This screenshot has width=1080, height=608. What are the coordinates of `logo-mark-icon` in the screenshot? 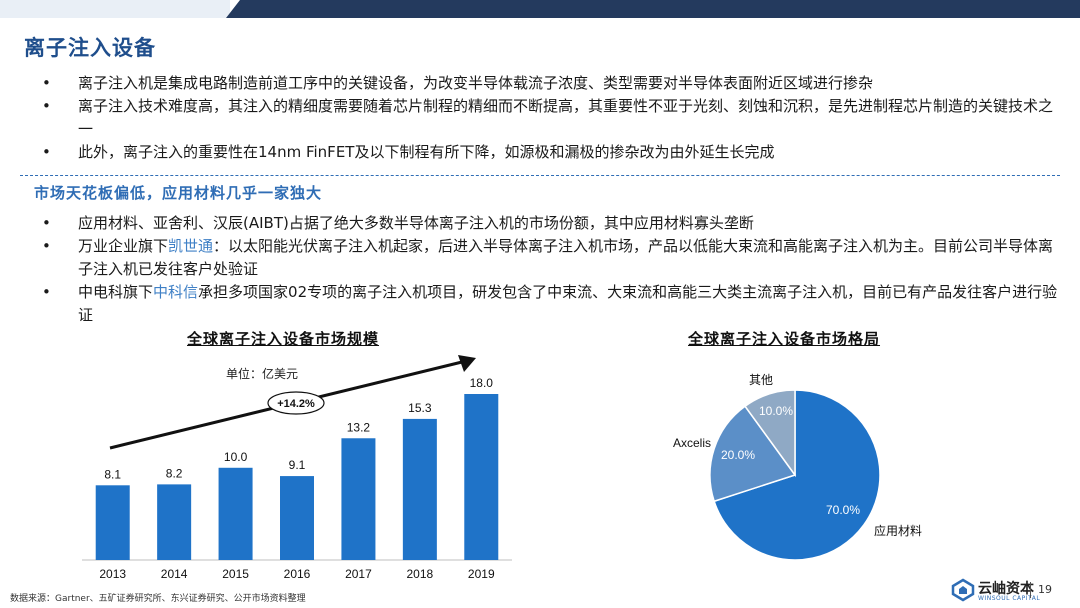 It's located at (963, 590).